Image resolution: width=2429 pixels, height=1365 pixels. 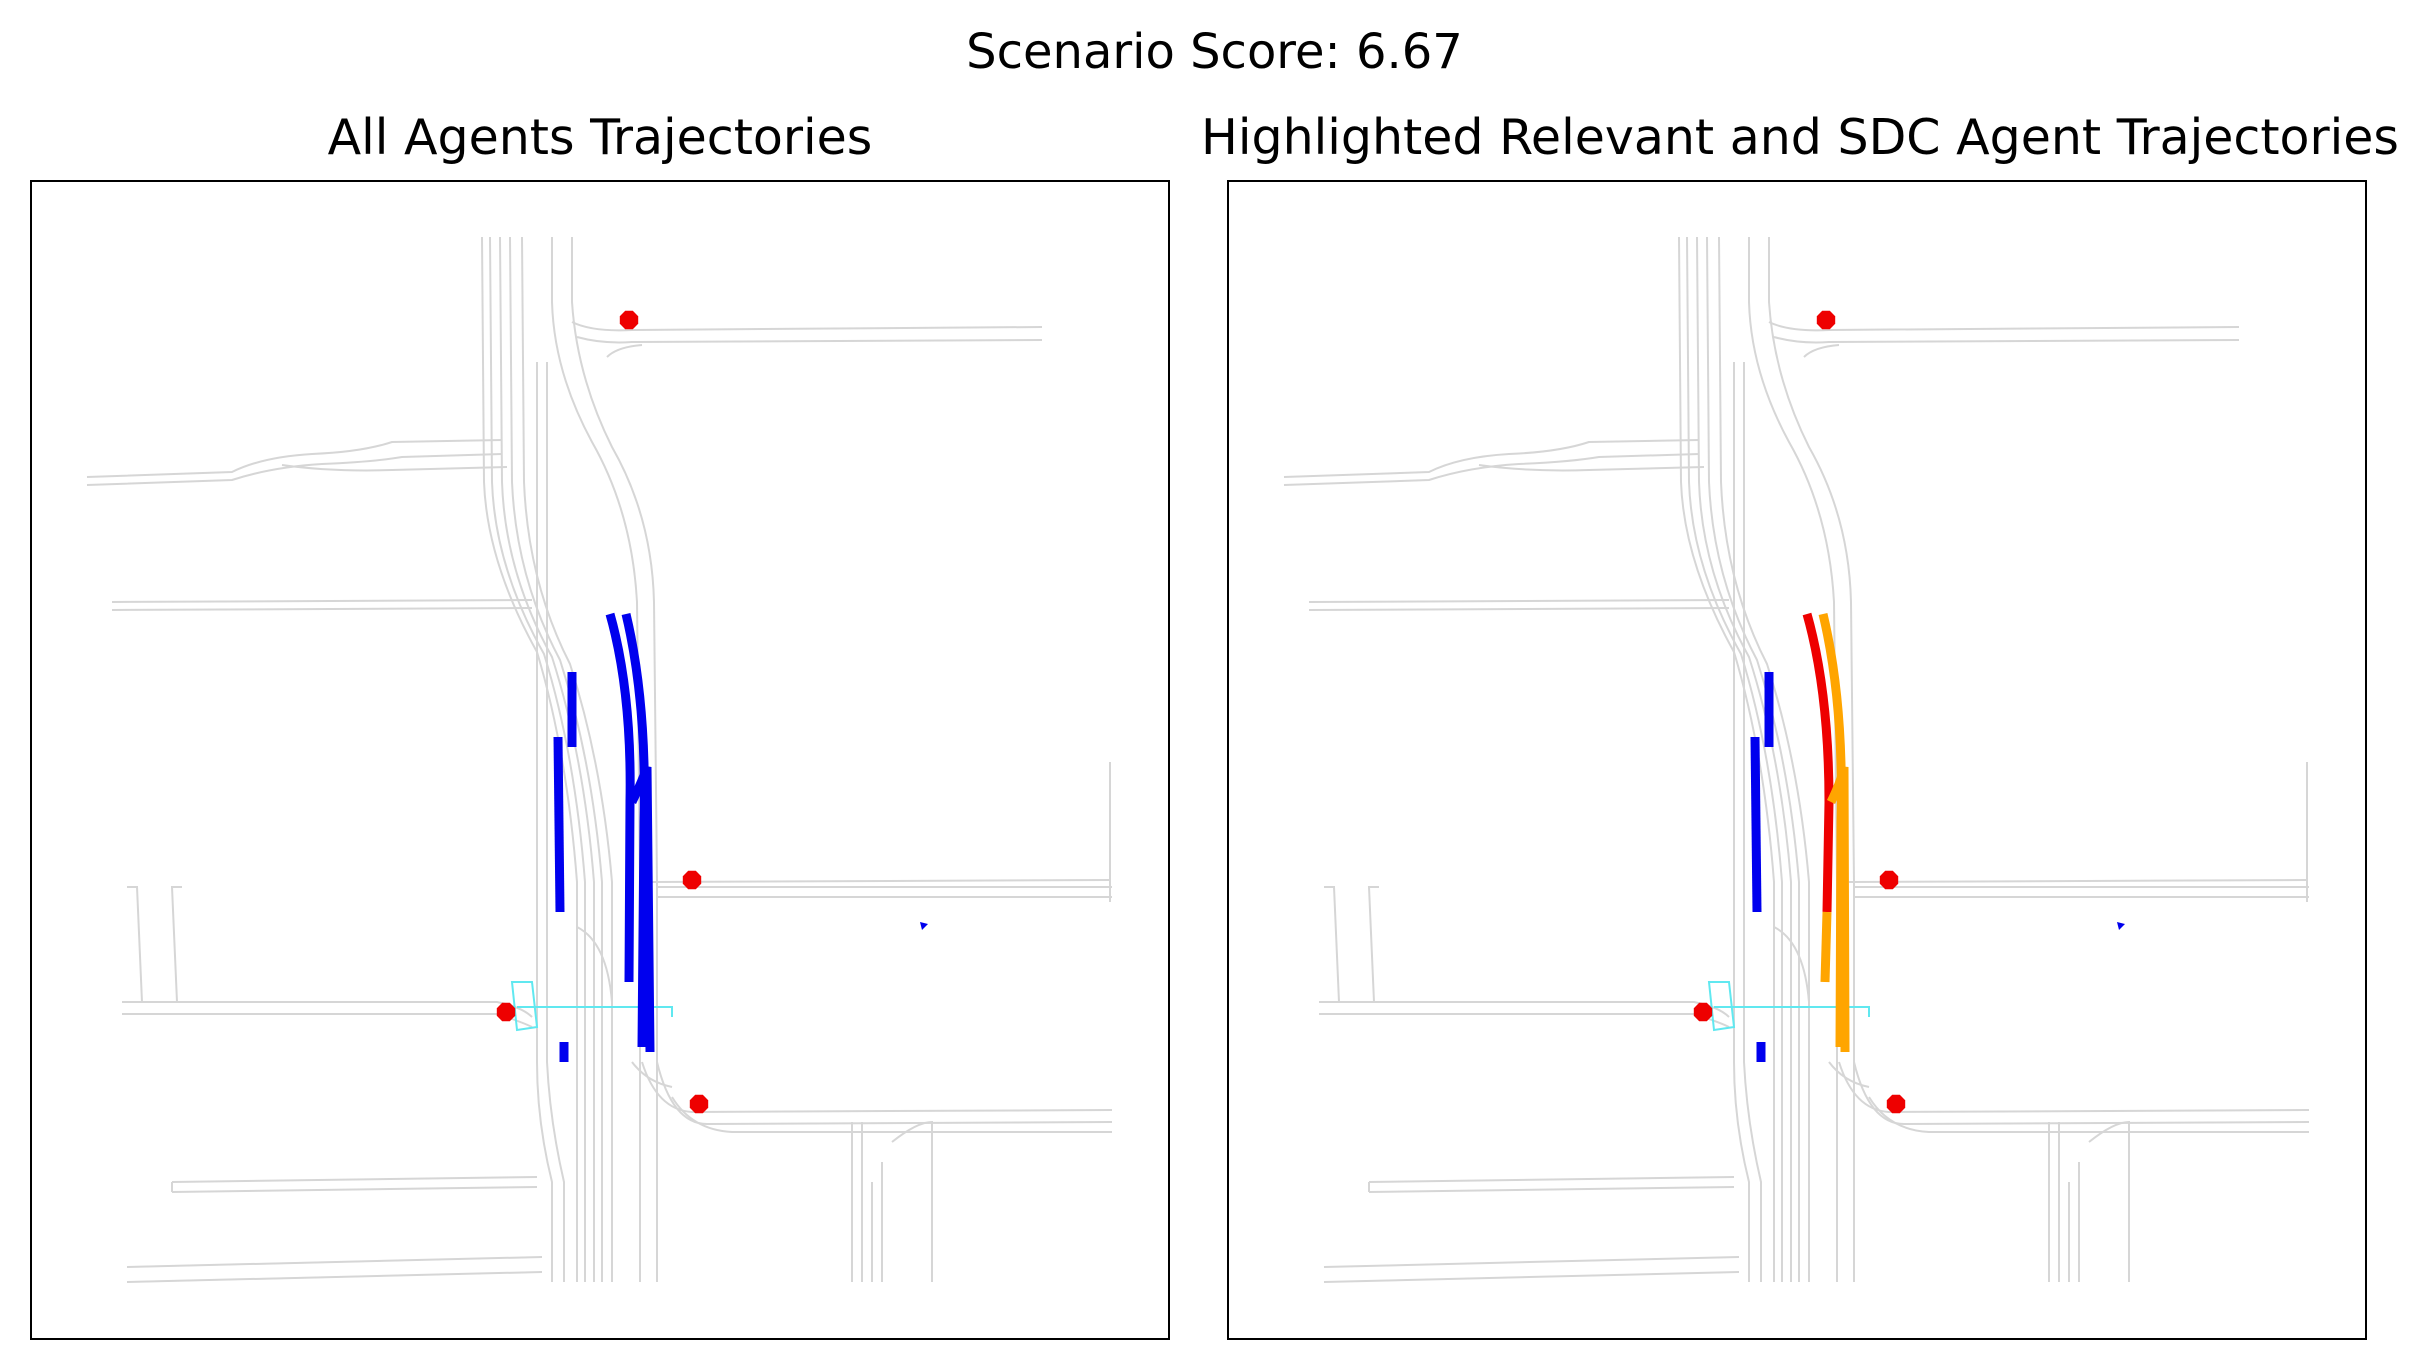 I want to click on panel-title-all-agents: All Agents Trajectories, so click(x=600, y=137).